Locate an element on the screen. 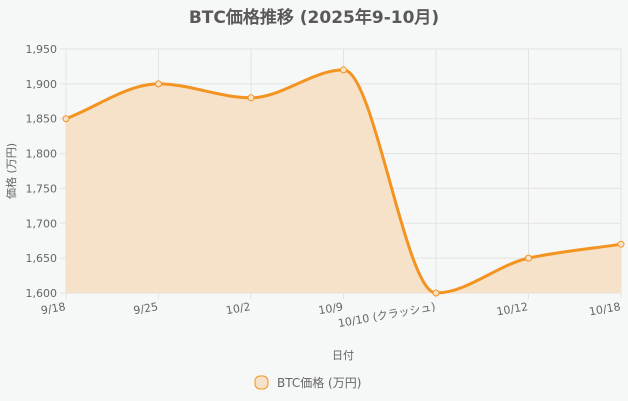  x-tick-label: 10/18 is located at coordinates (604, 309).